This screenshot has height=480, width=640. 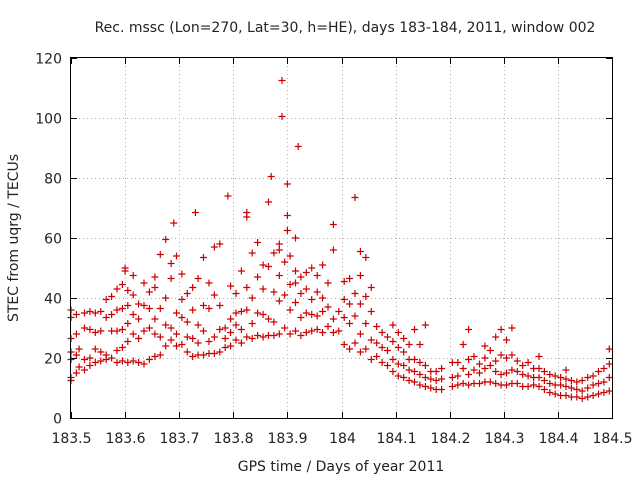 I want to click on y-tick-label: 80, so click(x=53, y=180).